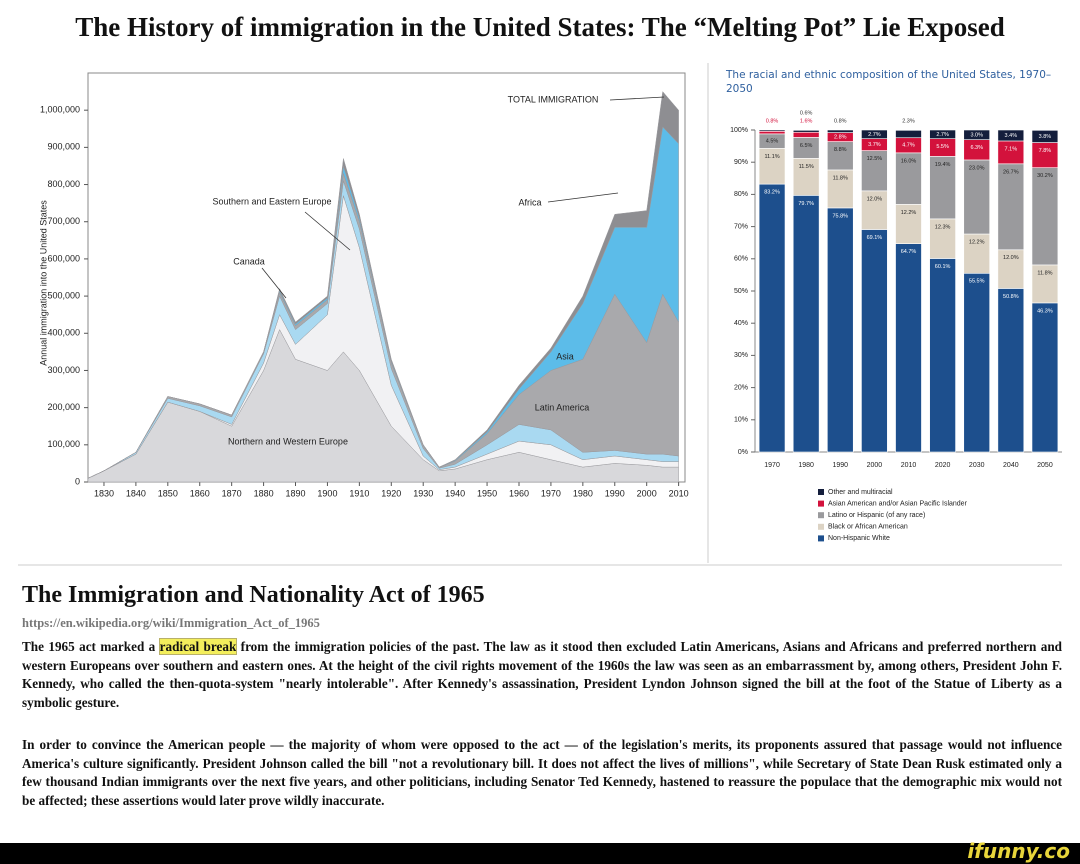  Describe the element at coordinates (908, 121) in the screenshot. I see `value-label: 2.3%` at that location.